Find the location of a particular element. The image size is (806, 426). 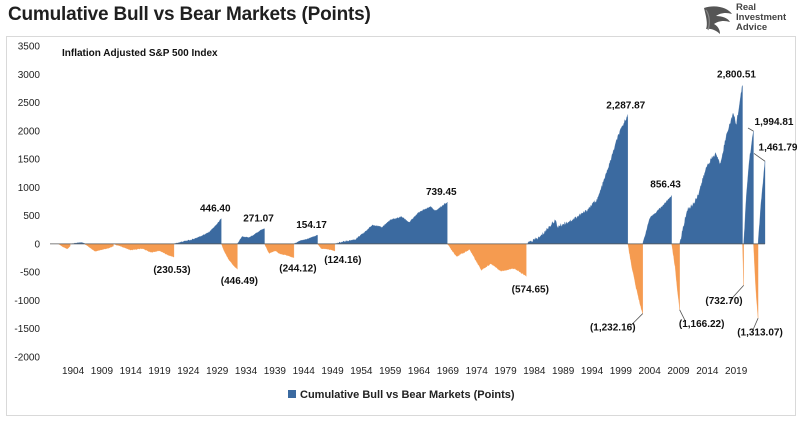

data-label: 2,800.51 is located at coordinates (736, 75).